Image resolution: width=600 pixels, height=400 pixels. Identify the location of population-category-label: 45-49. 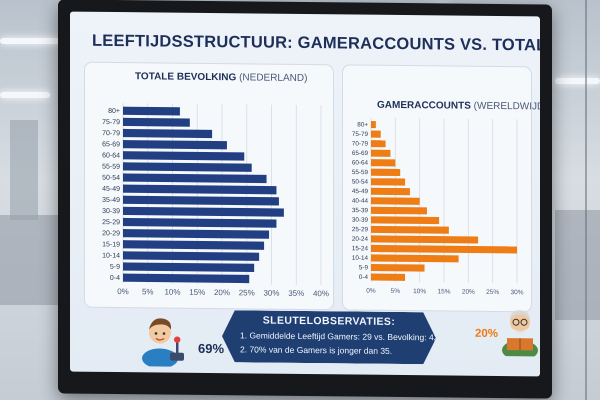
(111, 189).